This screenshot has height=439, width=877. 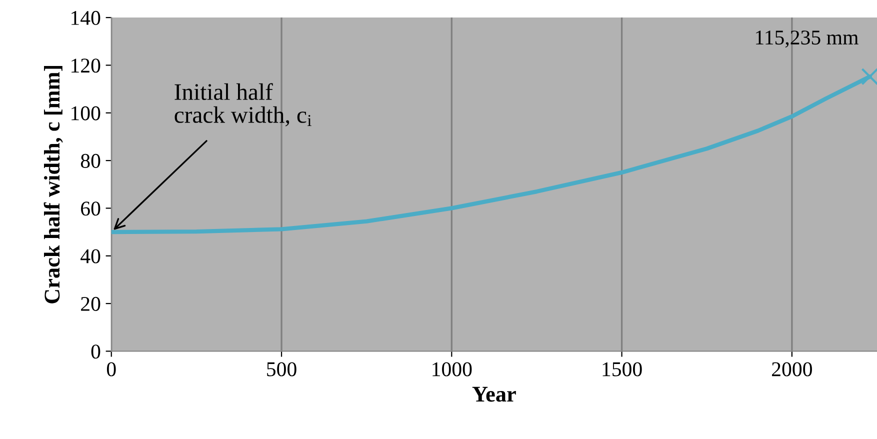 What do you see at coordinates (90, 303) in the screenshot?
I see `y-tick-label: 20` at bounding box center [90, 303].